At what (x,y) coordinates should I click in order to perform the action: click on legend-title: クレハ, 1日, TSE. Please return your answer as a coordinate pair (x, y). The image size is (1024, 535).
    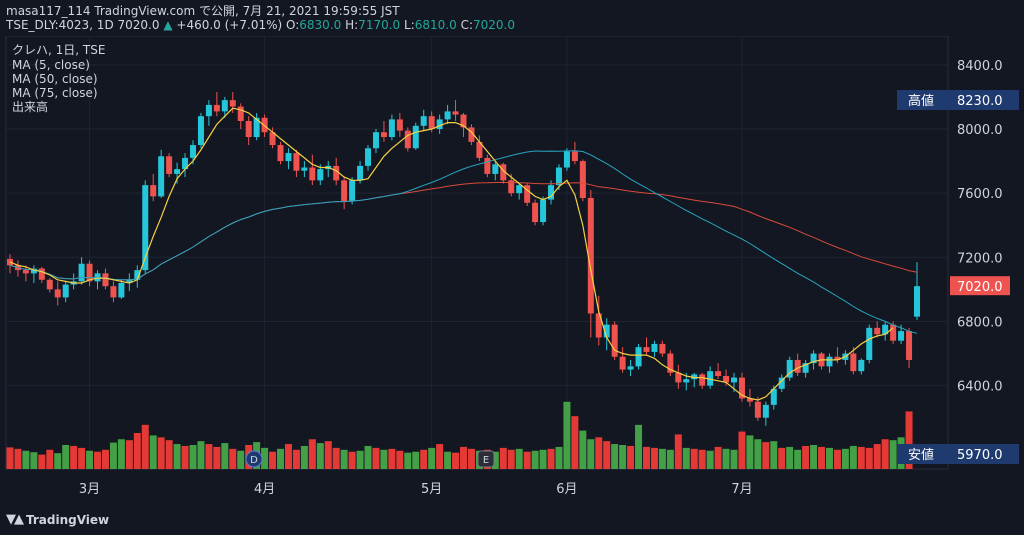
    Looking at the image, I should click on (58, 50).